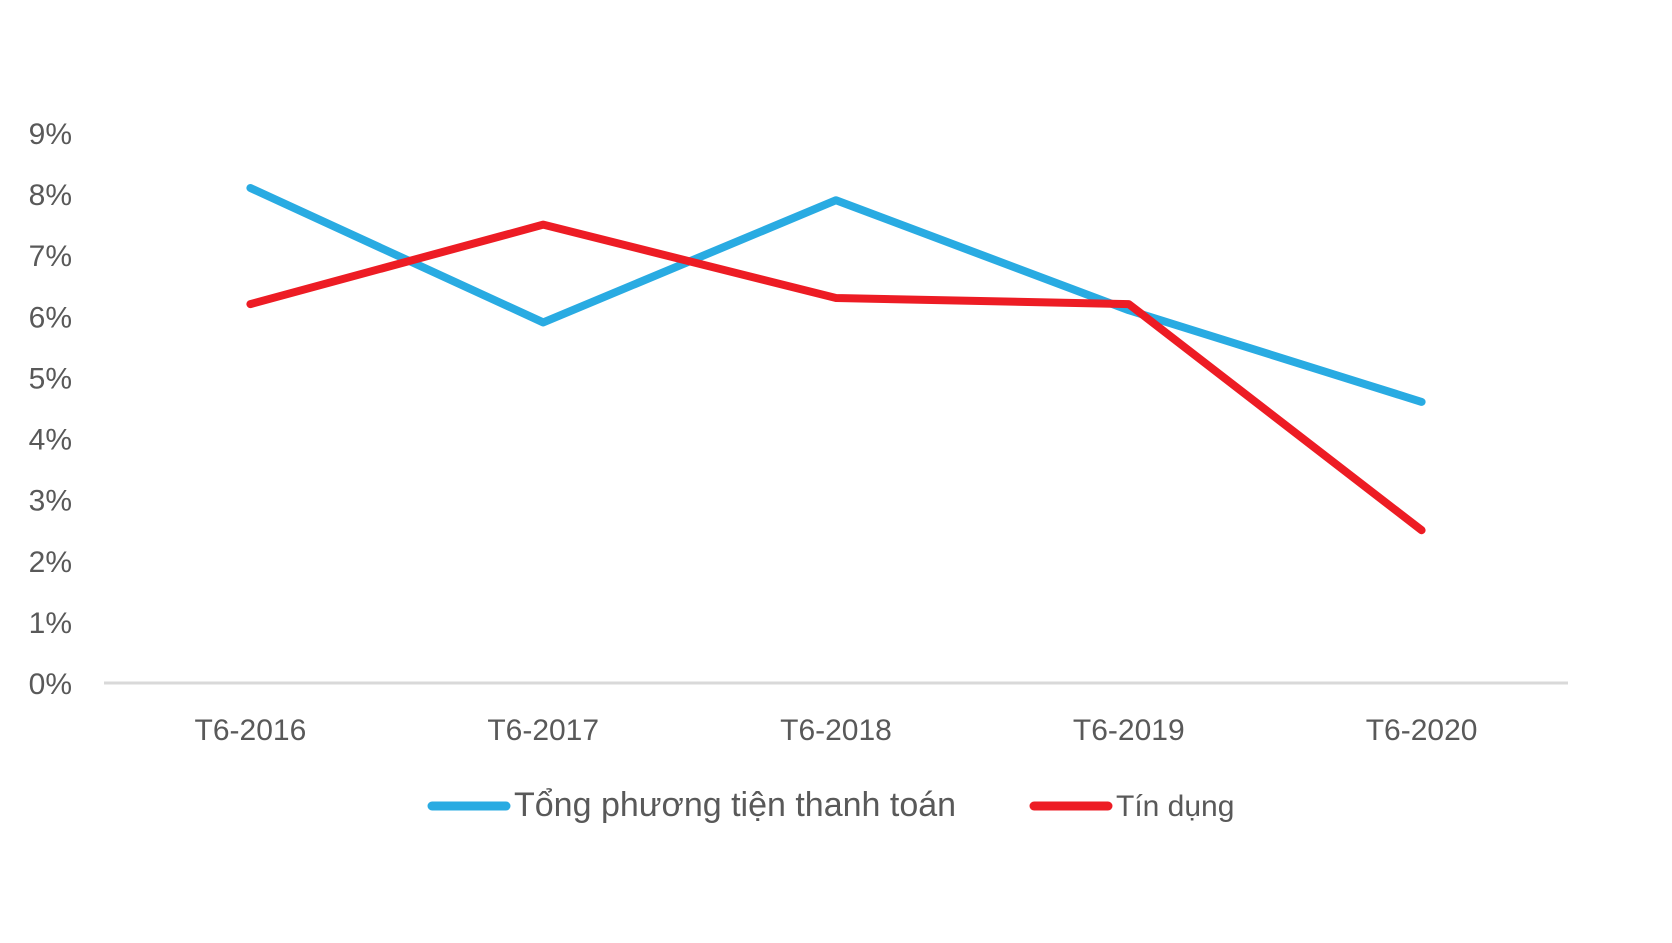 Image resolution: width=1672 pixels, height=943 pixels. I want to click on x-tick-label: T6-2018, so click(836, 730).